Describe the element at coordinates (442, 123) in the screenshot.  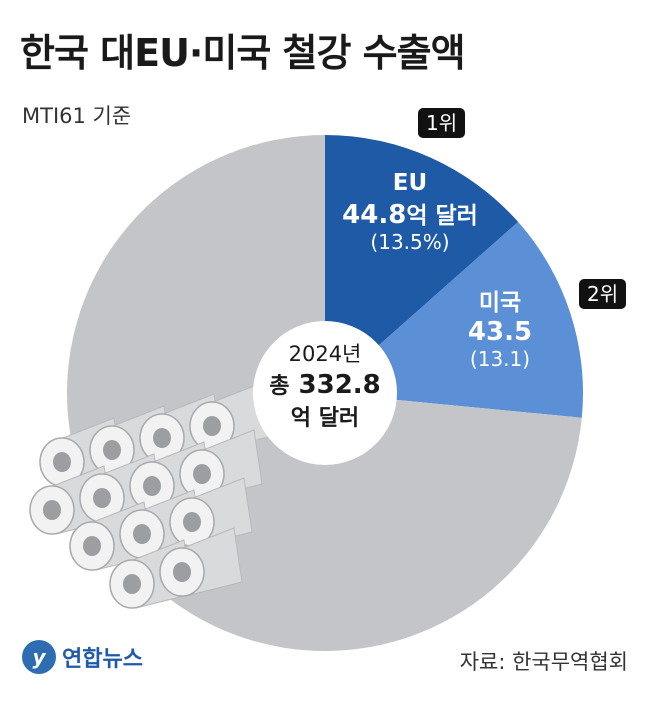
I see `rank-badge-eu: 1위` at that location.